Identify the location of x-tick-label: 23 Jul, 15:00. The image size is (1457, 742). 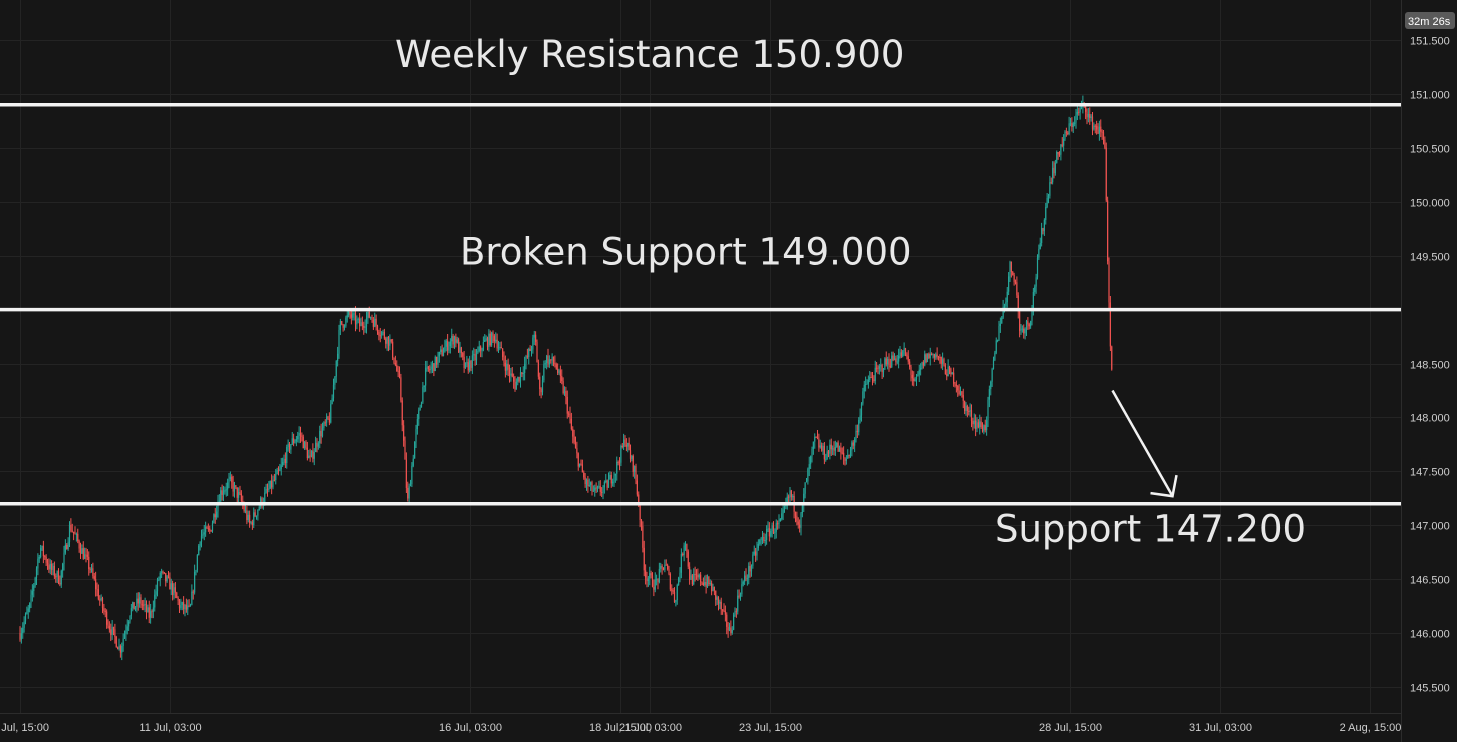
(770, 728).